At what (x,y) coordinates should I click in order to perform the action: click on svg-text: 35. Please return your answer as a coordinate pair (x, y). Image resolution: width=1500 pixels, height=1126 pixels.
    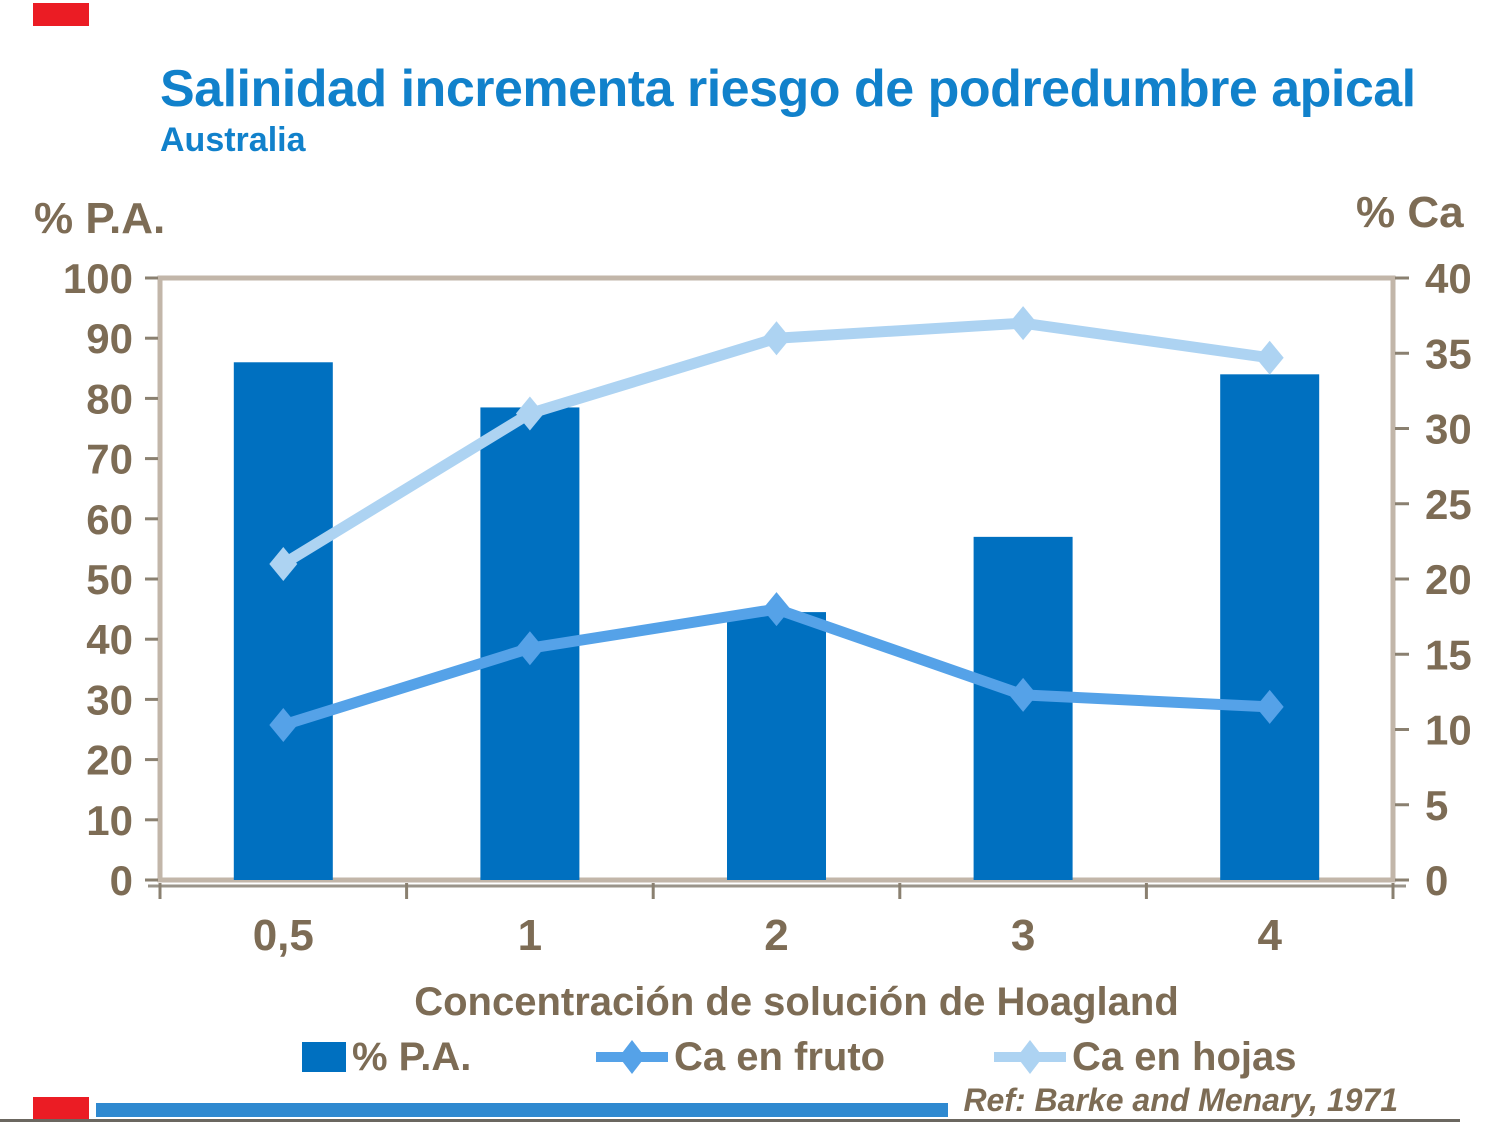
    Looking at the image, I should click on (1448, 353).